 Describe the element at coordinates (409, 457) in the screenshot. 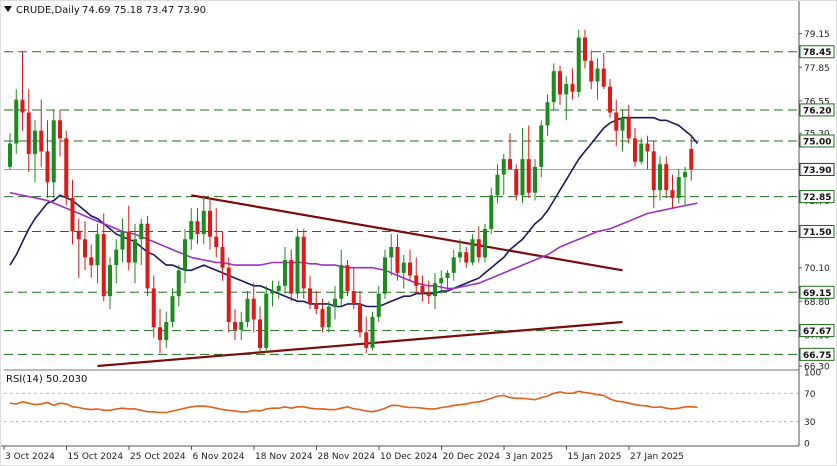

I see `x-tick-label: 10 Dec 2024` at that location.